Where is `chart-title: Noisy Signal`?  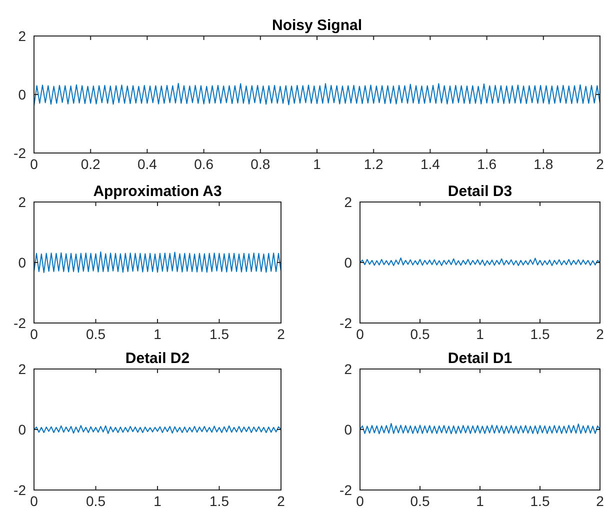
chart-title: Noisy Signal is located at coordinates (317, 25).